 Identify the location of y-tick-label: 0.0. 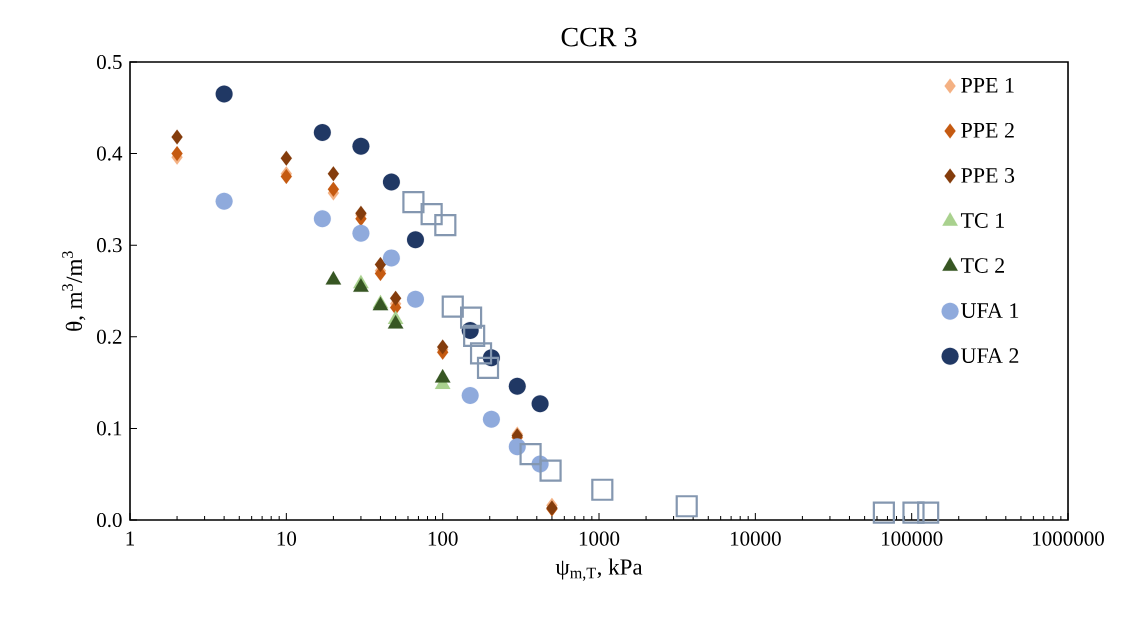
(109, 520).